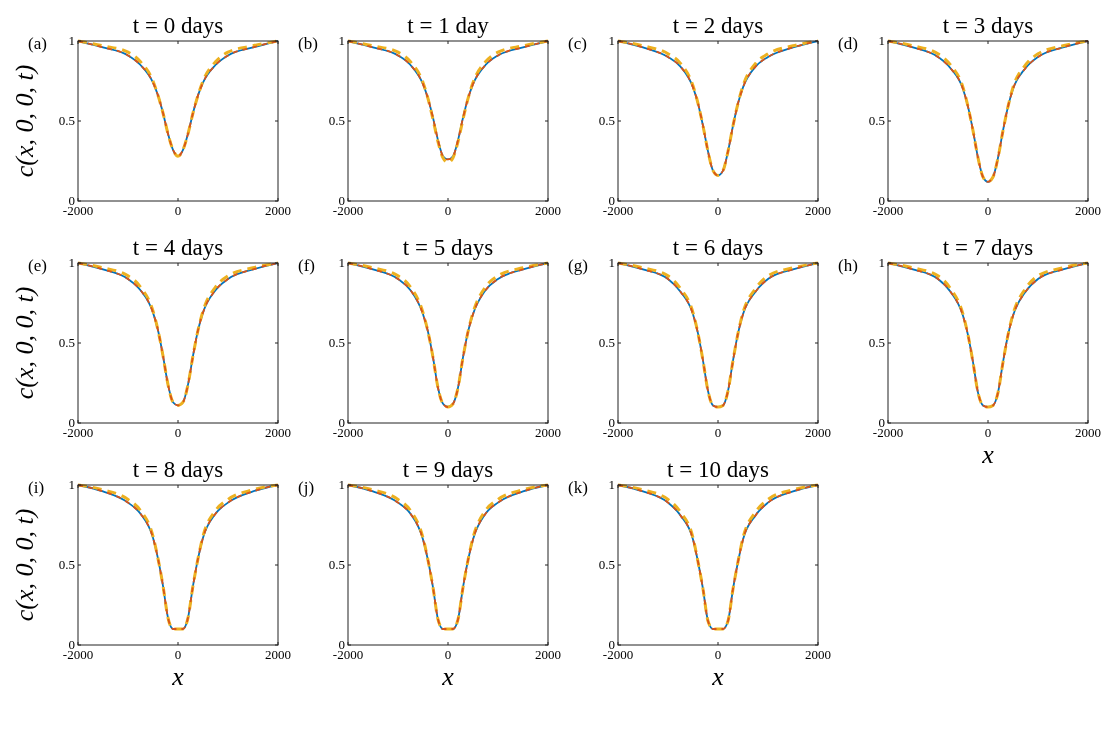 Image resolution: width=1106 pixels, height=749 pixels. I want to click on text: (b), so click(308, 43).